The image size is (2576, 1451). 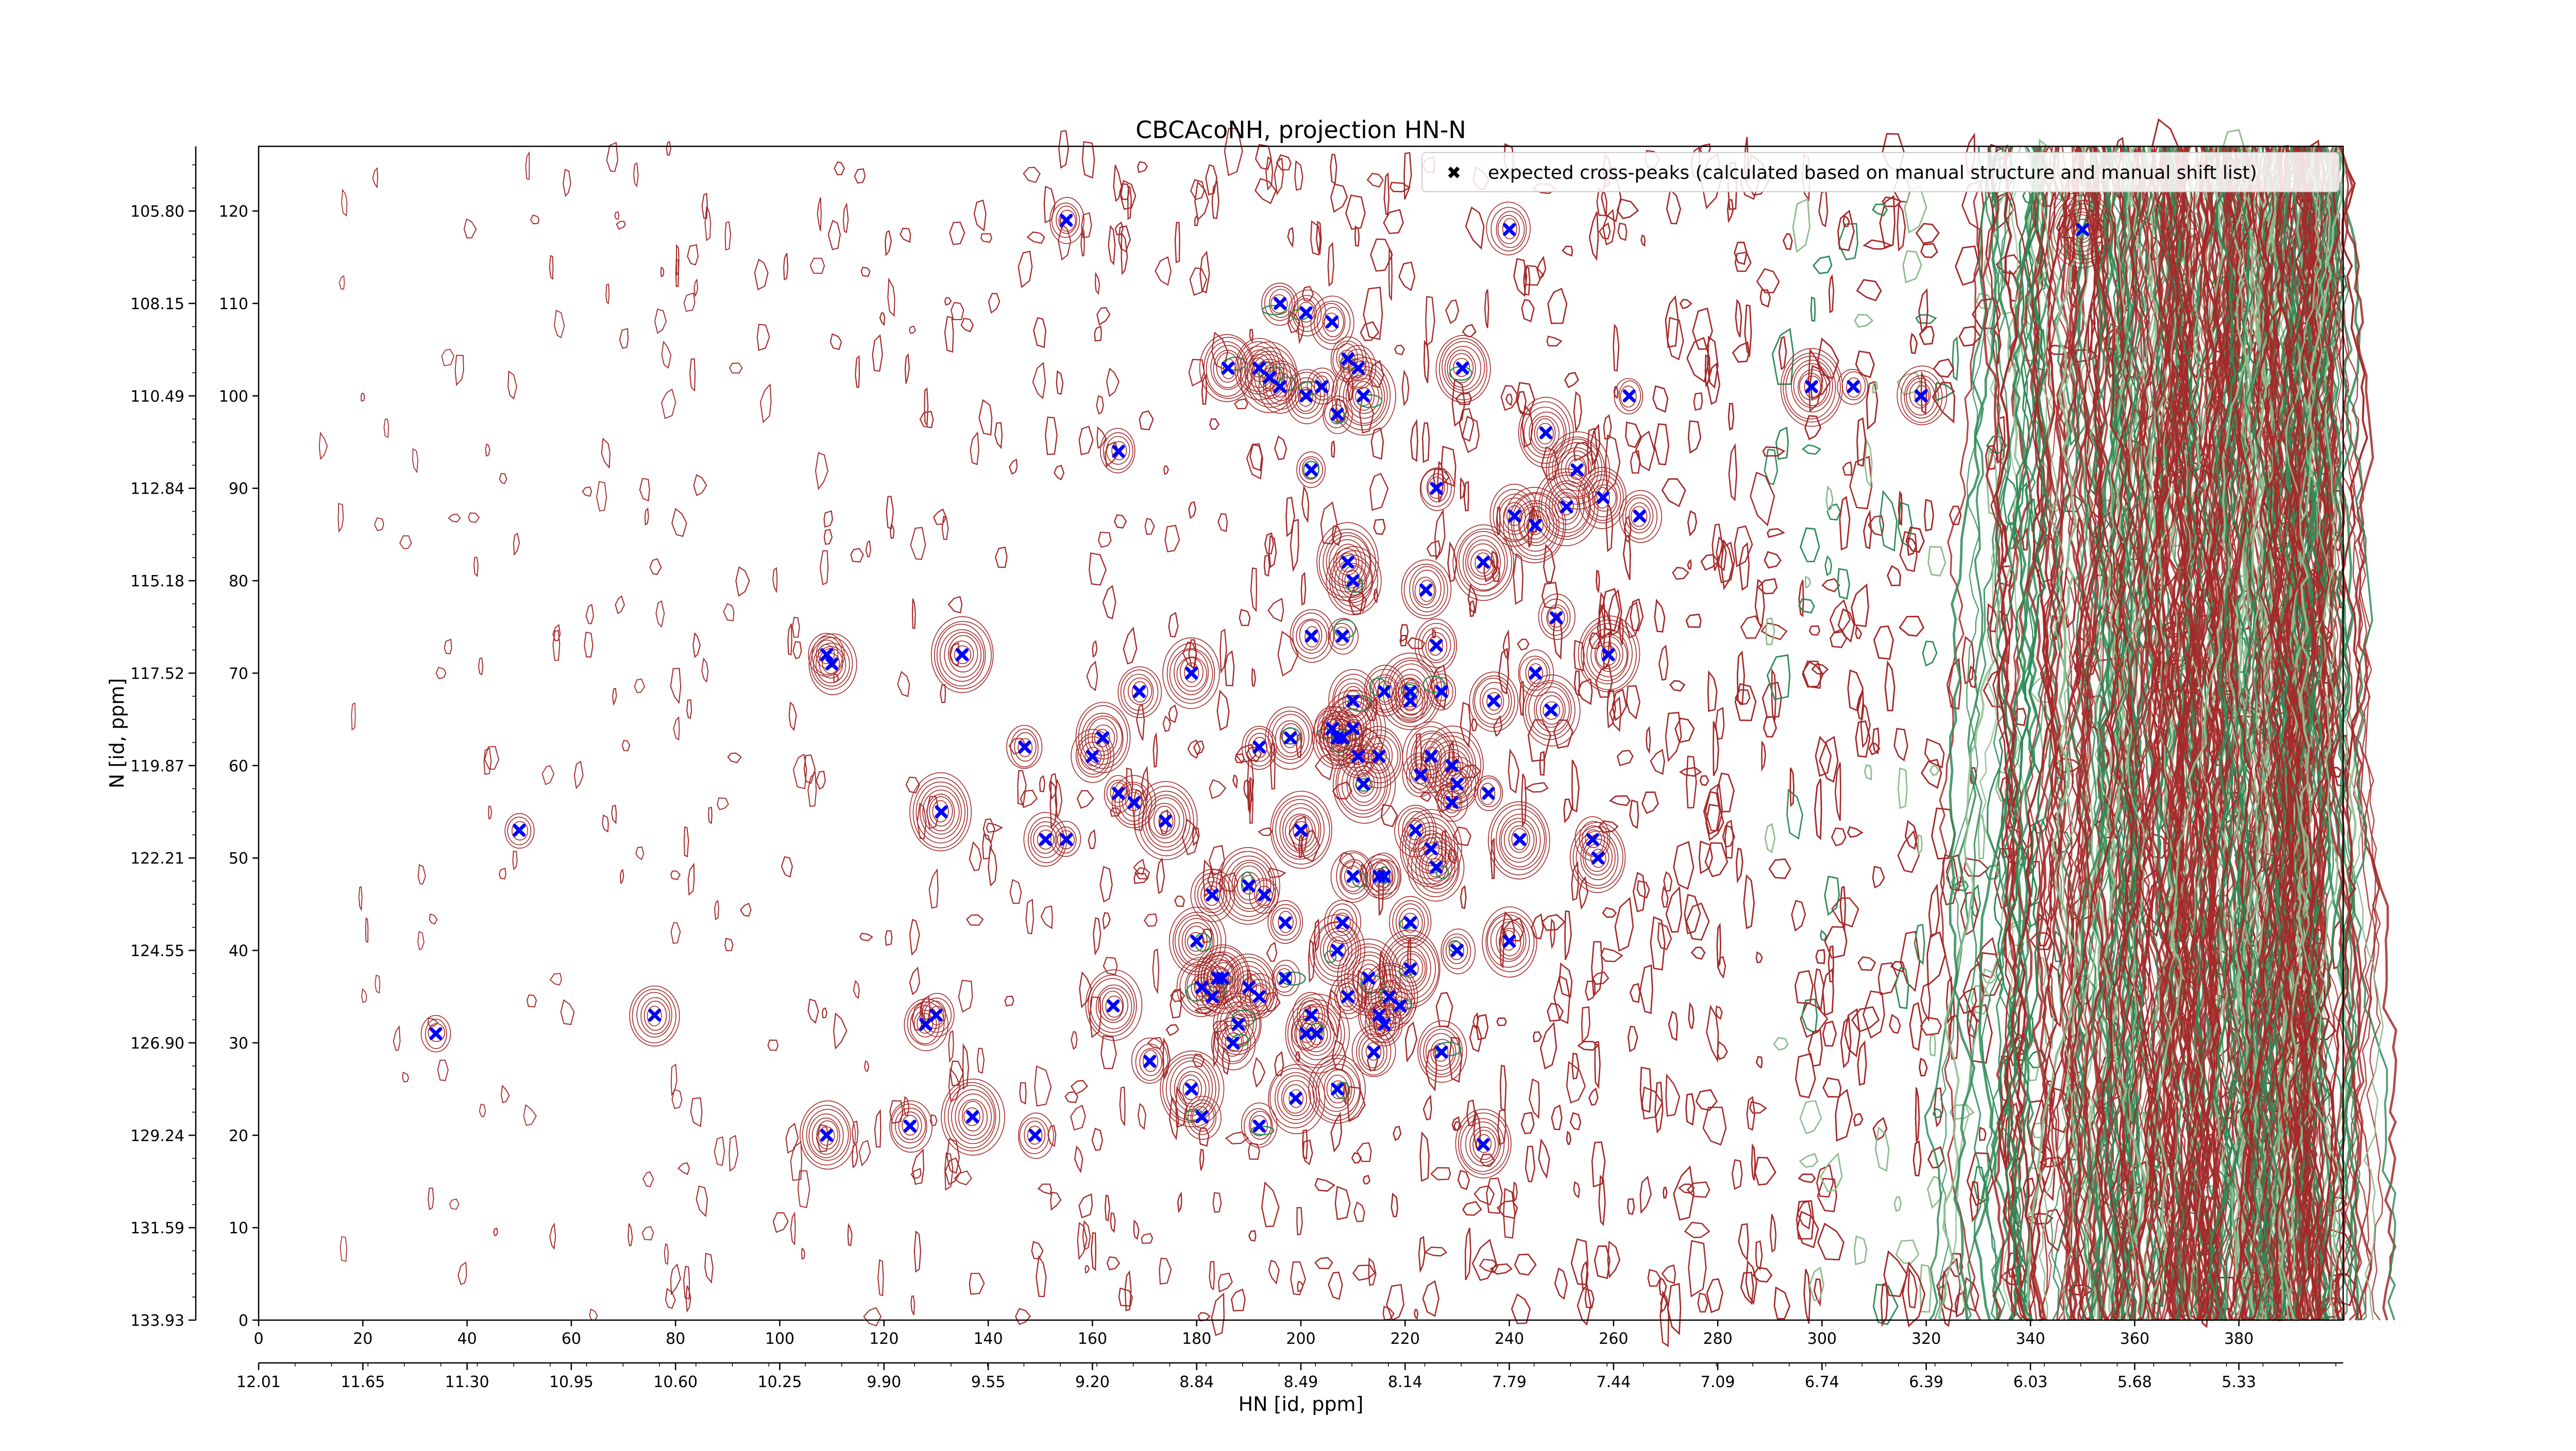 I want to click on y-ppm-tick-label: 108.15, so click(x=157, y=304).